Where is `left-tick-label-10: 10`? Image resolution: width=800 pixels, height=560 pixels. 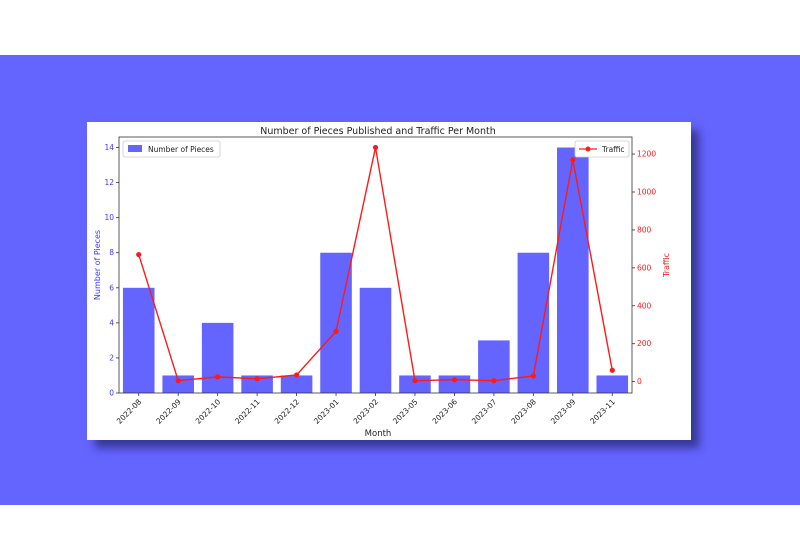 left-tick-label-10: 10 is located at coordinates (109, 217).